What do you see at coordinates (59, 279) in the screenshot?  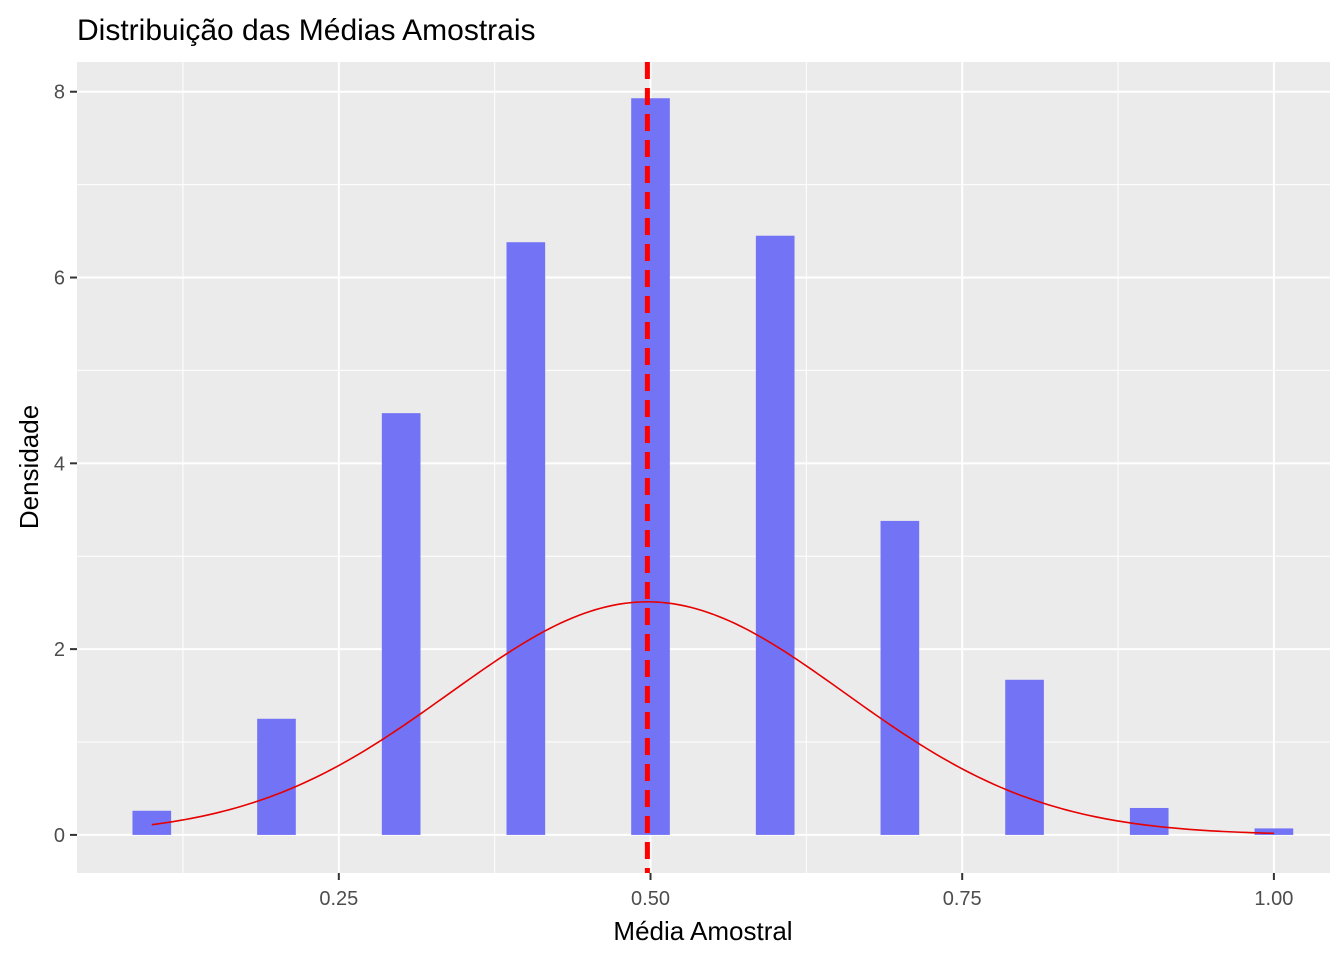 I see `y-tick-label: 6` at bounding box center [59, 279].